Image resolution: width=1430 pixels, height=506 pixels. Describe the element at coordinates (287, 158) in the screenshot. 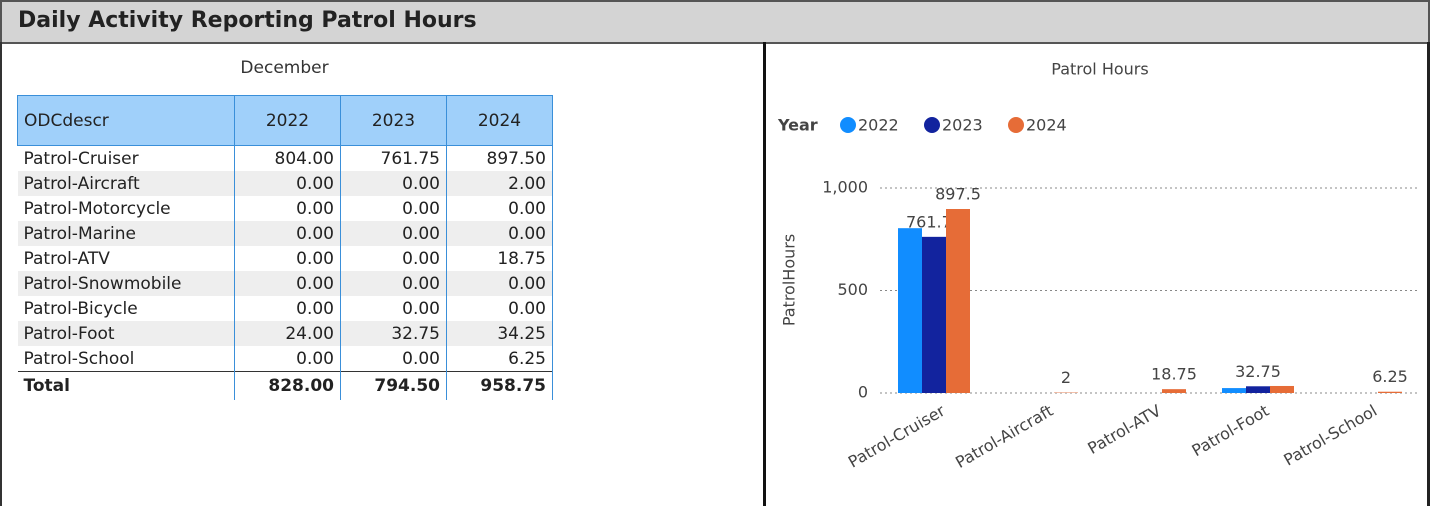

I see `table-cell: 804.00` at that location.